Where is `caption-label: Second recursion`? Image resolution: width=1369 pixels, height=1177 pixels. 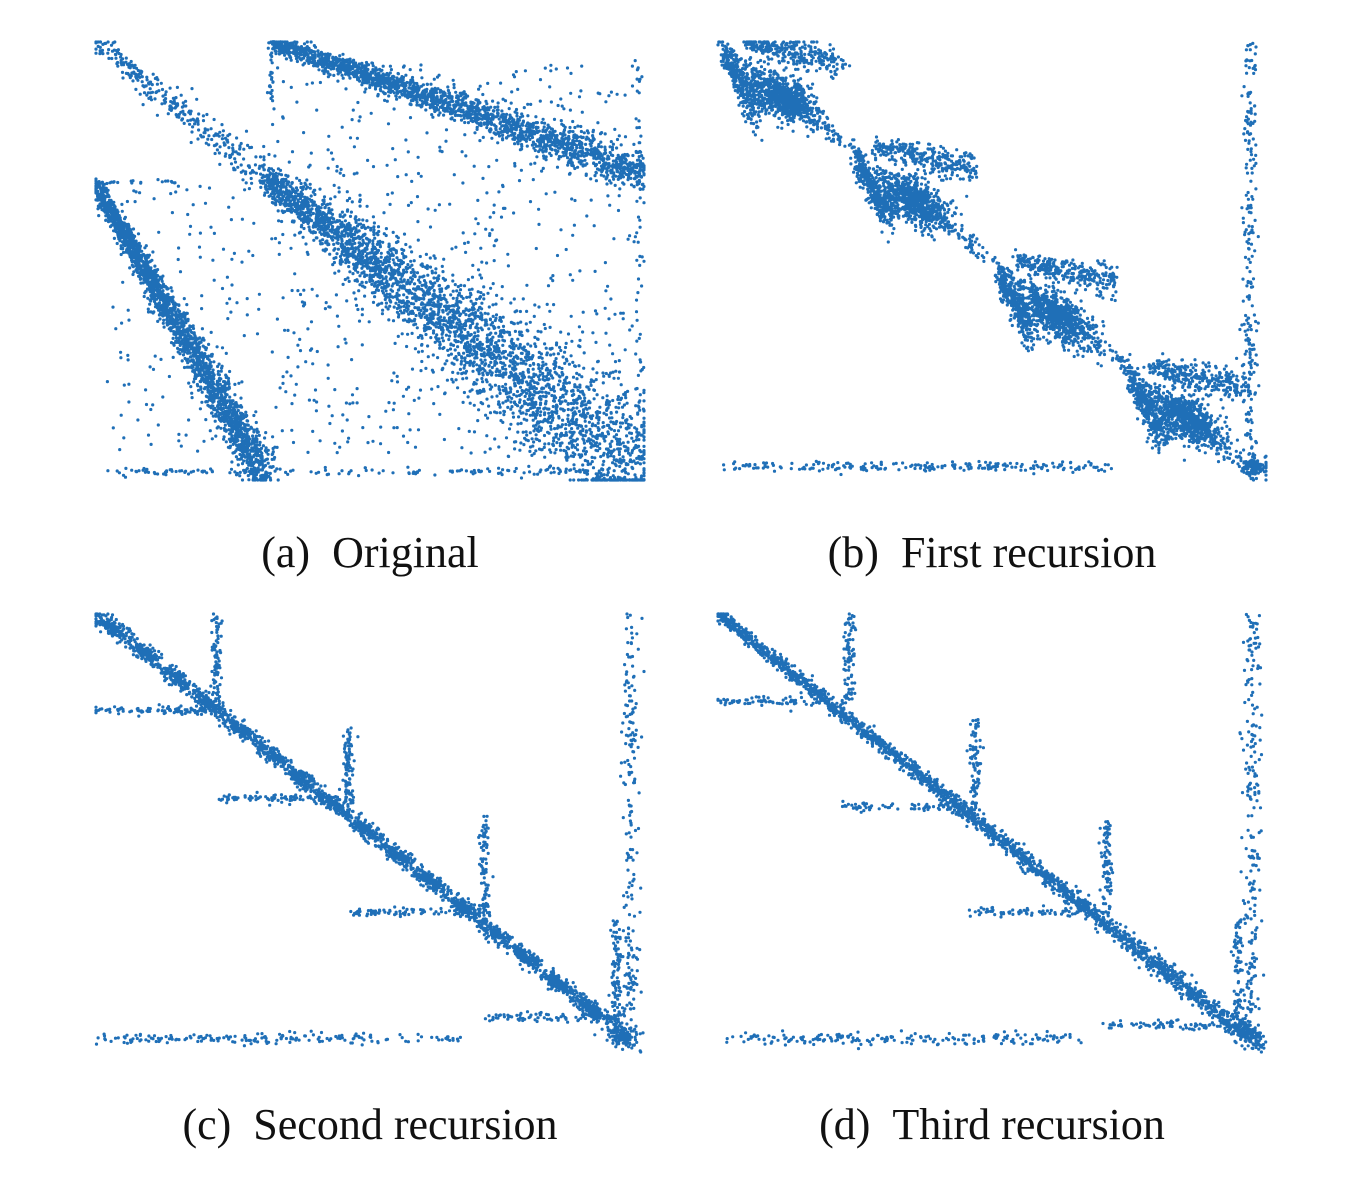
caption-label: Second recursion is located at coordinates (405, 1124).